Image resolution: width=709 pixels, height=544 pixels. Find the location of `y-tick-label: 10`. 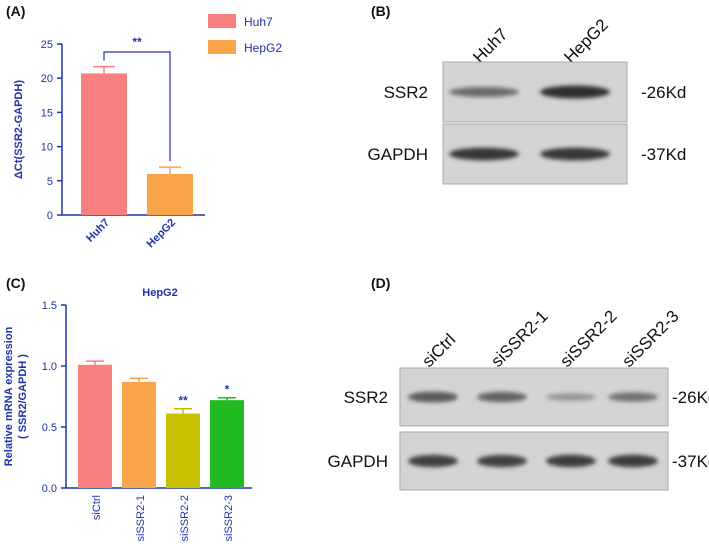

y-tick-label: 10 is located at coordinates (47, 148).